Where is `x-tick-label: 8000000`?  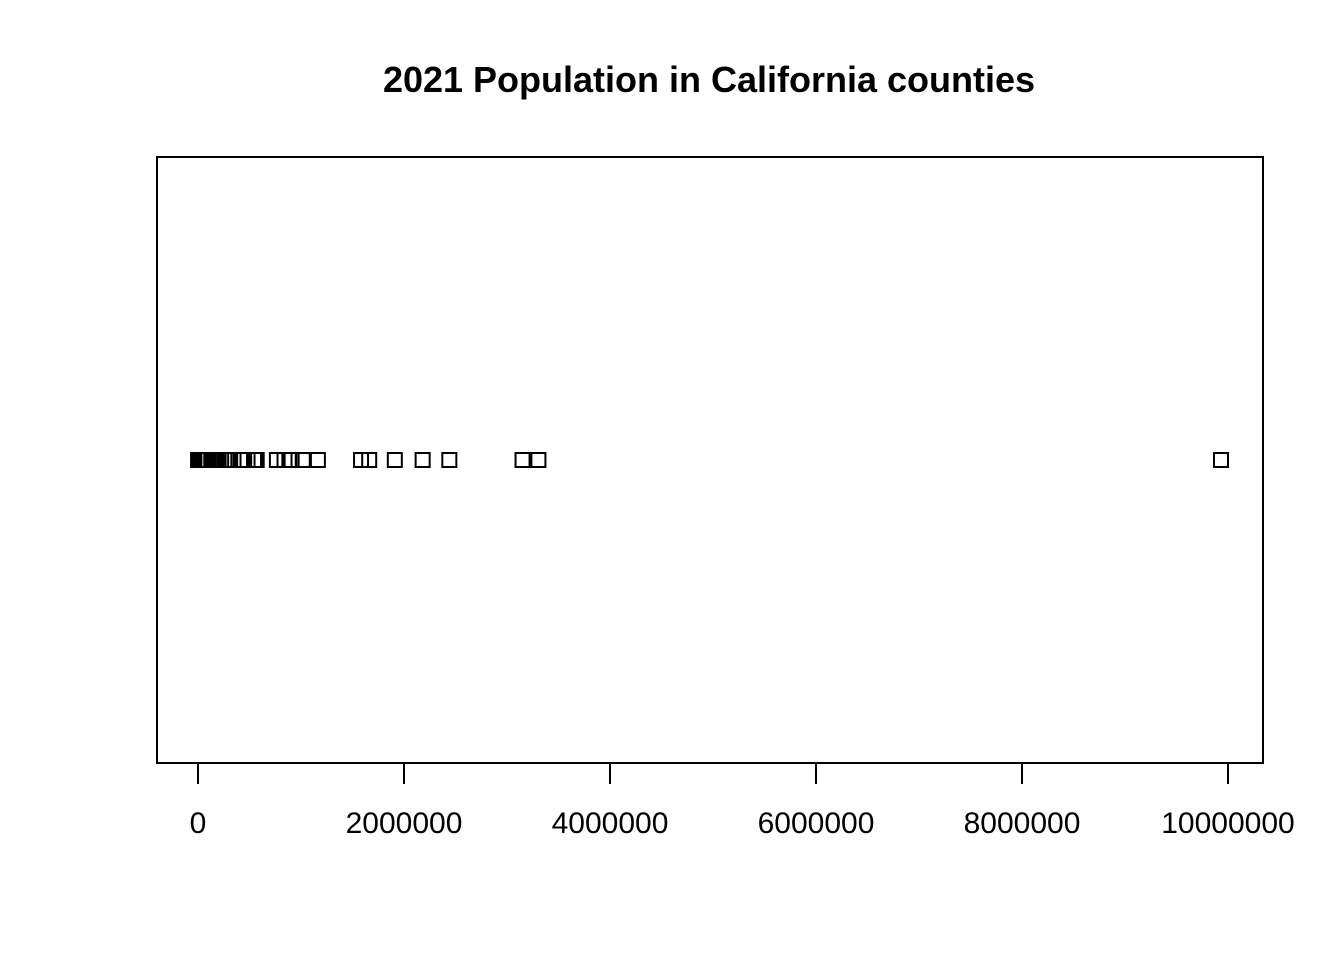 x-tick-label: 8000000 is located at coordinates (1022, 823).